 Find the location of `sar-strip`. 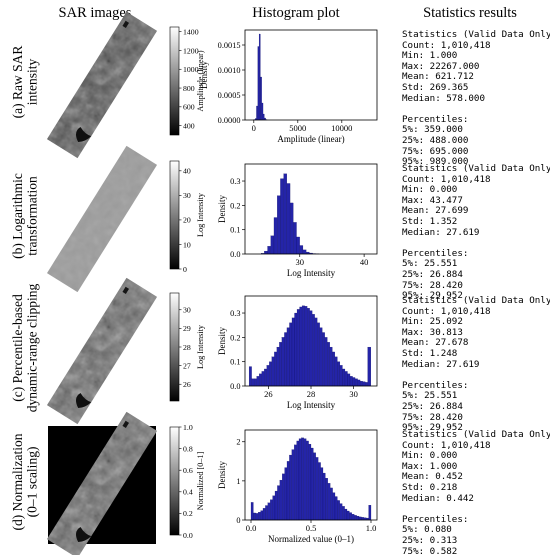

sar-strip is located at coordinates (102, 351).